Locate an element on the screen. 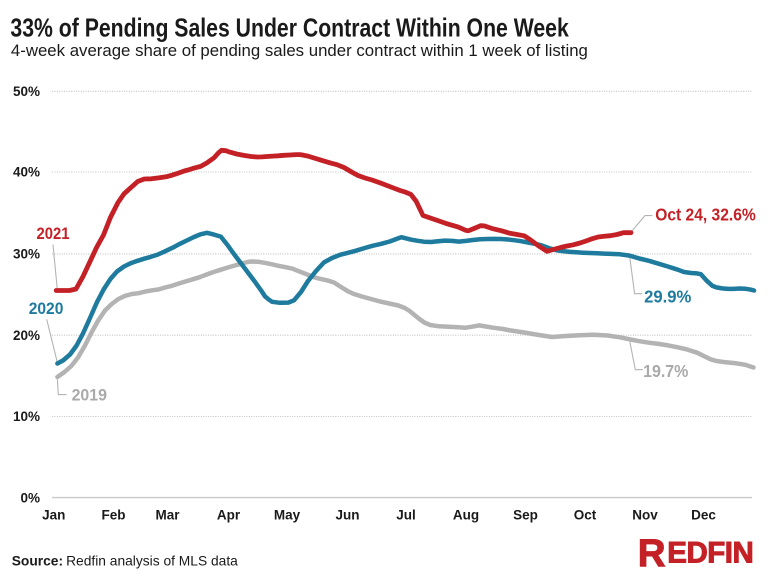 The width and height of the screenshot is (768, 576). svg-text: Oct is located at coordinates (585, 514).